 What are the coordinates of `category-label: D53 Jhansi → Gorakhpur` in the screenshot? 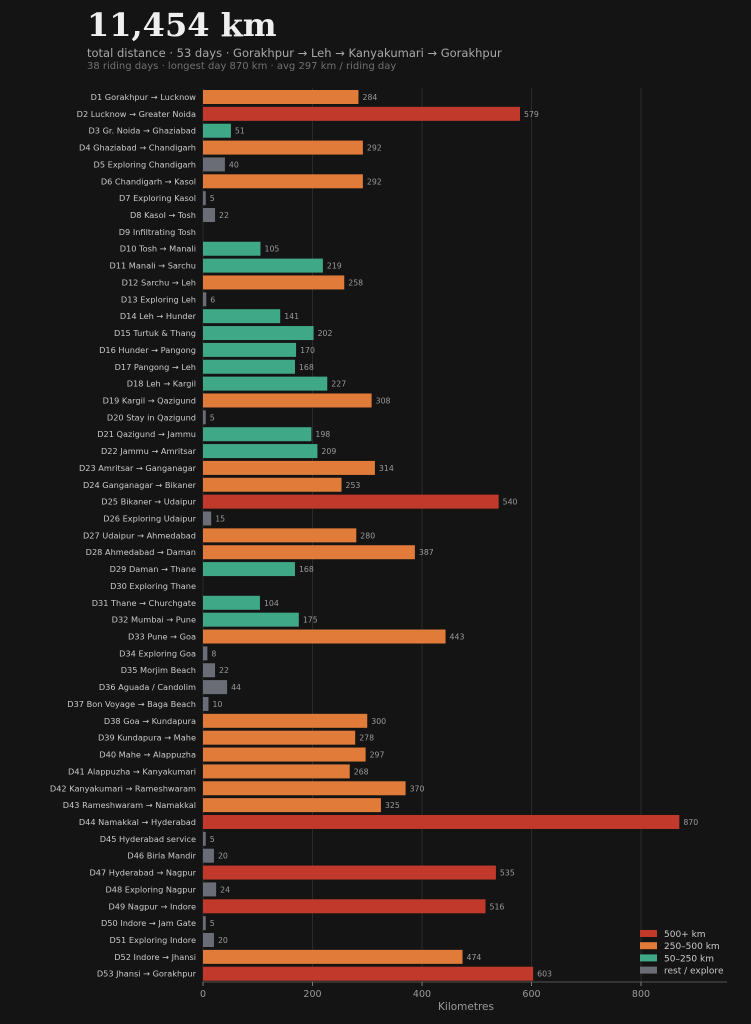 It's located at (147, 974).